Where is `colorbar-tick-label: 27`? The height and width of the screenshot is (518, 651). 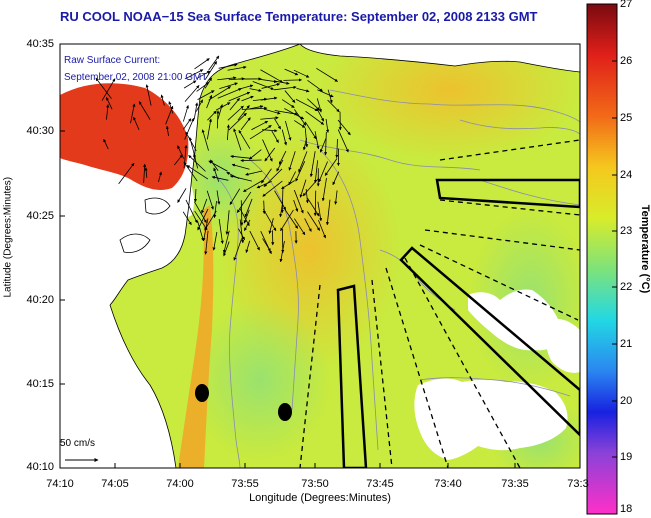
colorbar-tick-label: 27 is located at coordinates (626, 5).